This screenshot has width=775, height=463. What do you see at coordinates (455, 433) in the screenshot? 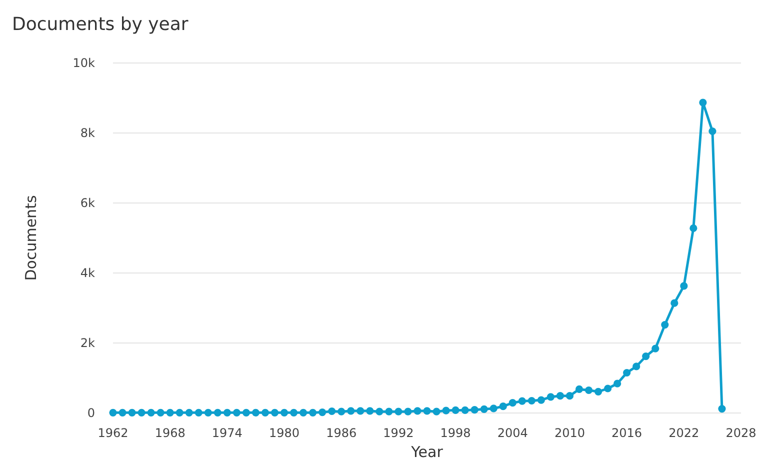
I see `x-tick-label: 1998` at bounding box center [455, 433].